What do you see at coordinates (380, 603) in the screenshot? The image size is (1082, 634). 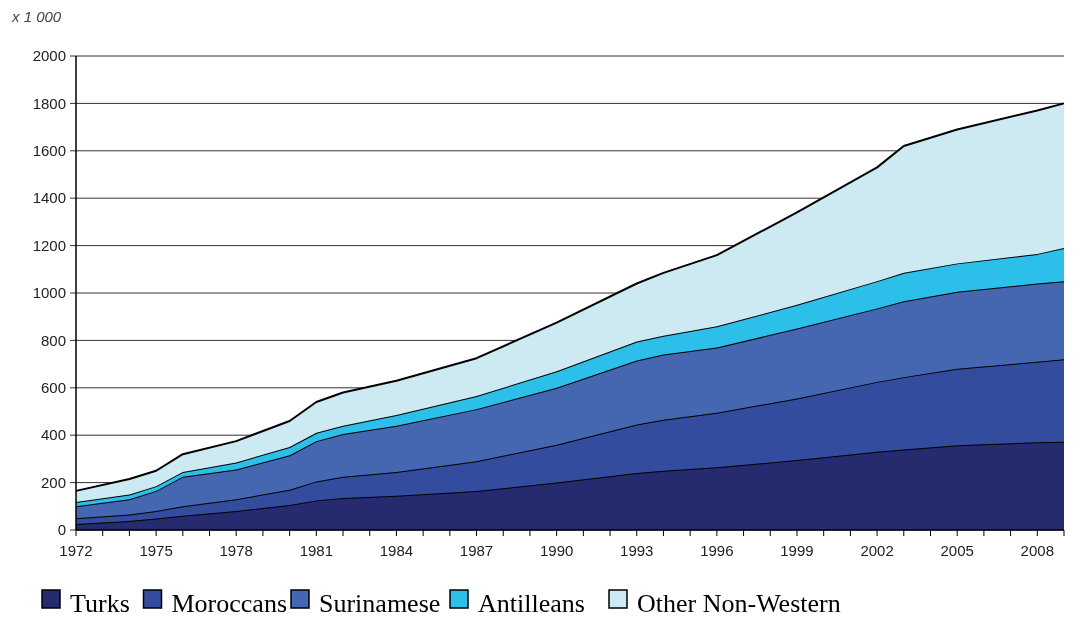 I see `legend-label: Surinamese` at bounding box center [380, 603].